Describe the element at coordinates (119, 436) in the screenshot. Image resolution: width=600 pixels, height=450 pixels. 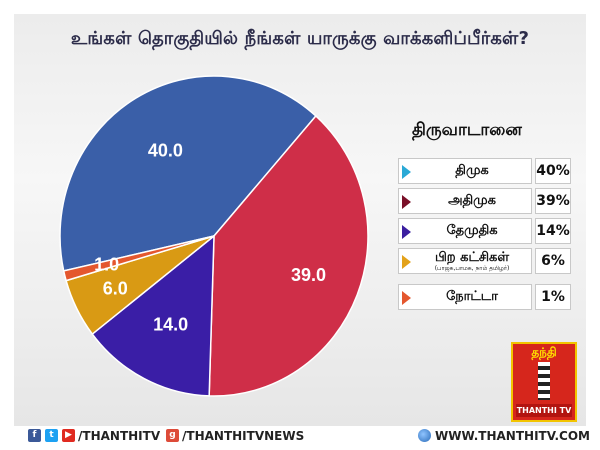
I see `footer-handle-left: /THANTHITV` at that location.